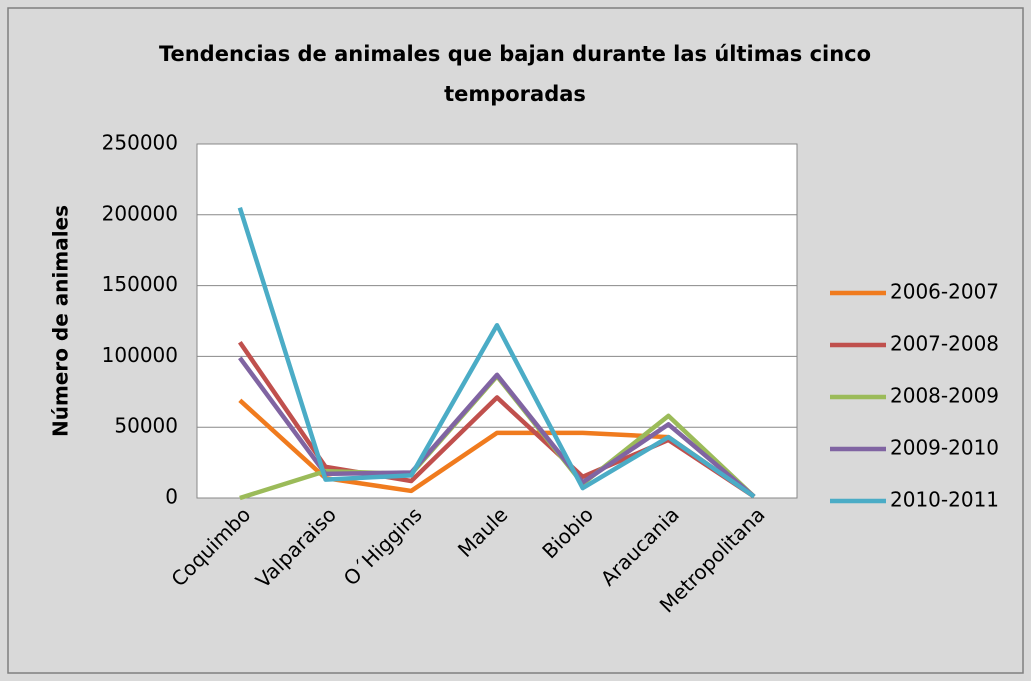 This screenshot has height=681, width=1031. What do you see at coordinates (140, 284) in the screenshot?
I see `y-tick-label: 150000` at bounding box center [140, 284].